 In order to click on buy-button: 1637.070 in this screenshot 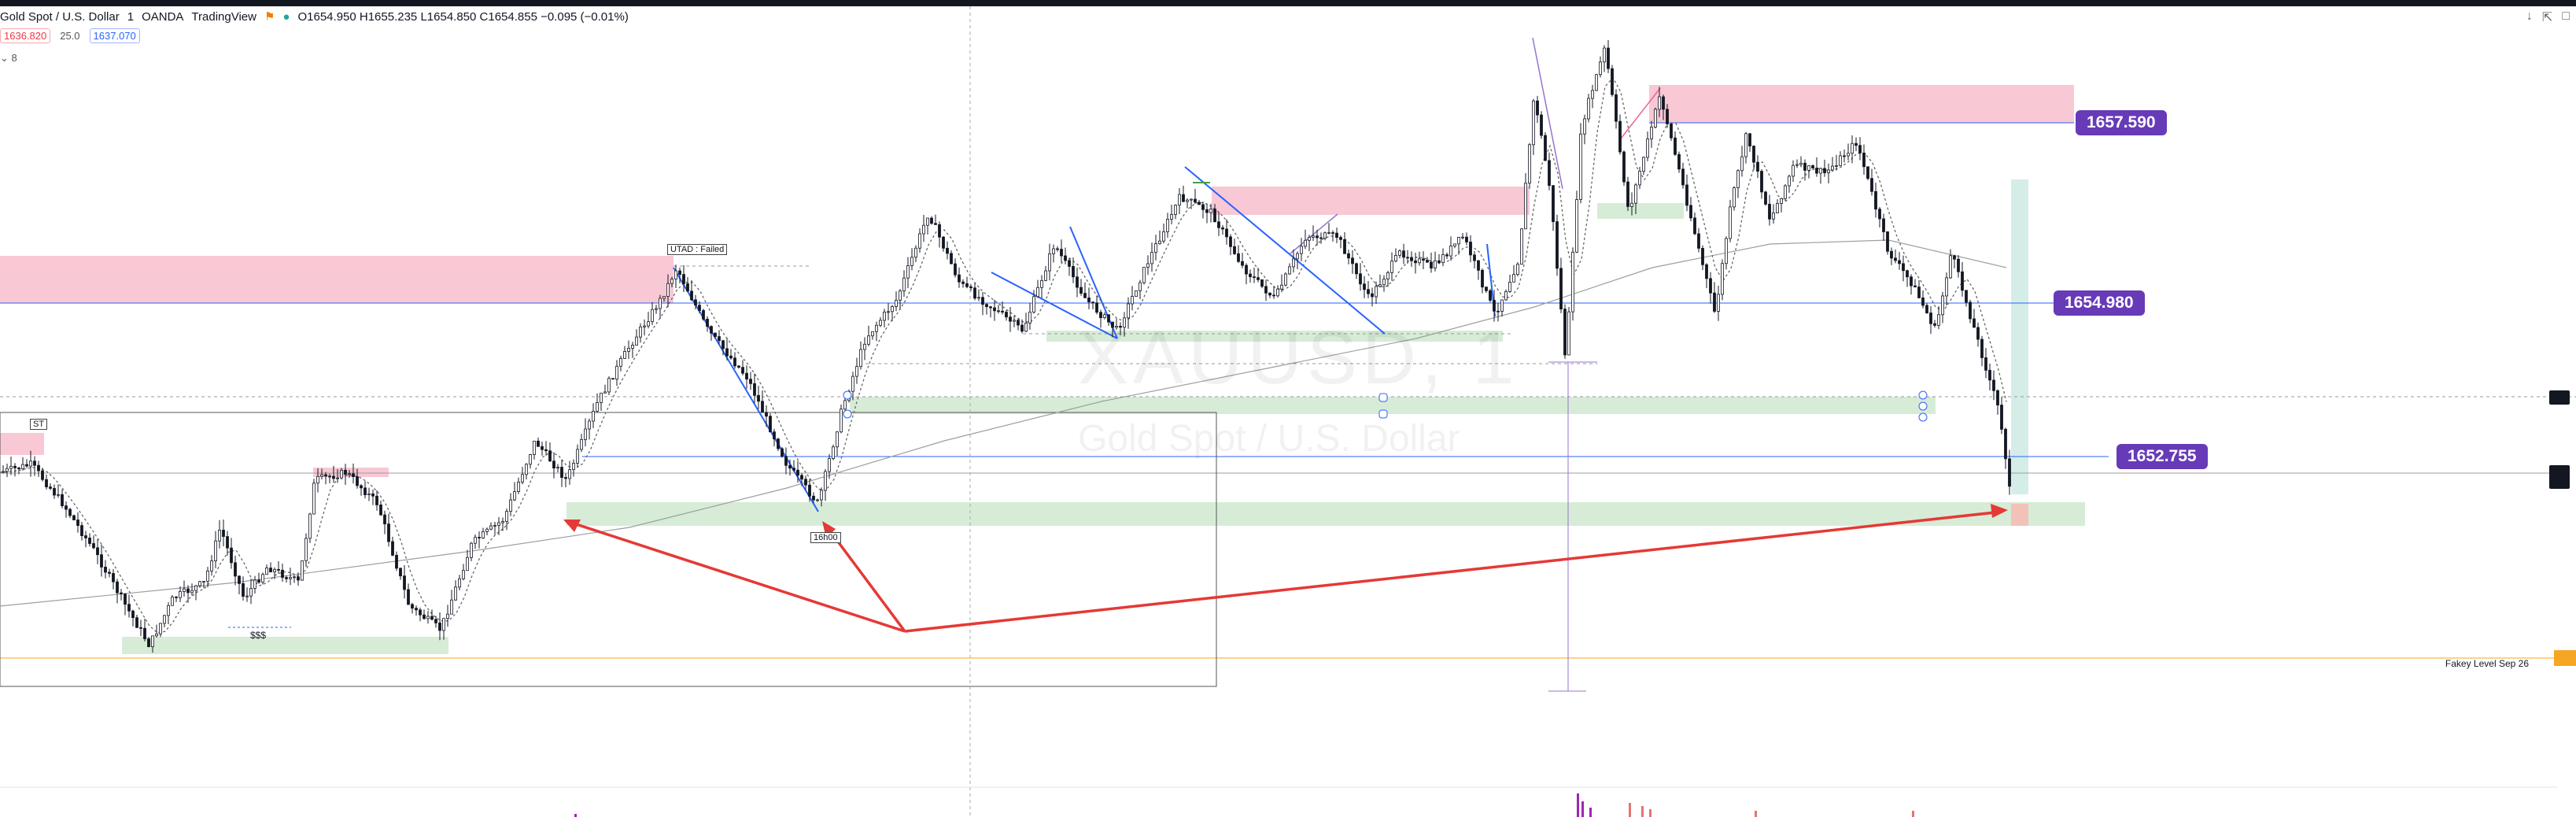, I will do `click(115, 35)`.